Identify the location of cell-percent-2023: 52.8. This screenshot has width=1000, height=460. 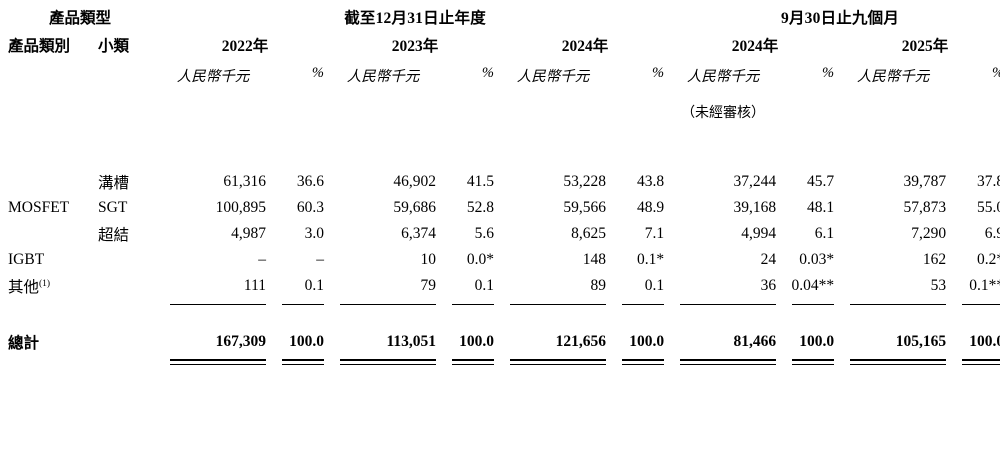
(480, 207).